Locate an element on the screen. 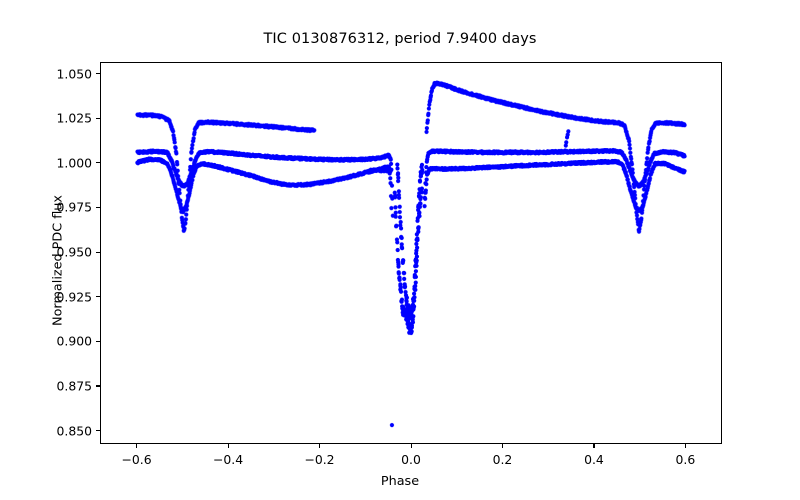 The height and width of the screenshot is (500, 800). y-axis-label: Normalized PDC flux is located at coordinates (58, 260).